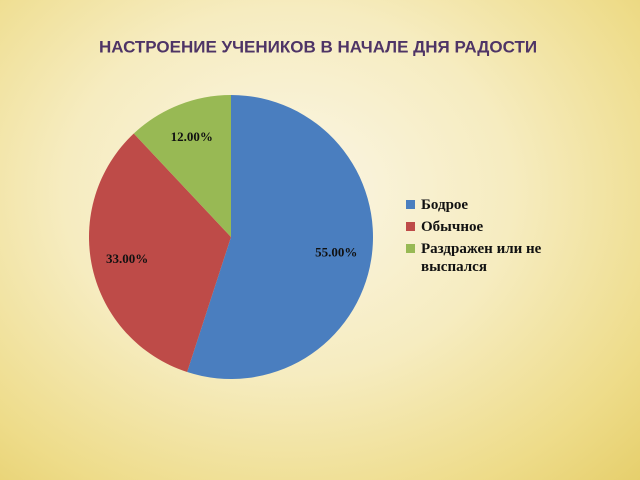 This screenshot has height=480, width=640. What do you see at coordinates (491, 227) in the screenshot?
I see `legend-item: Обычное` at bounding box center [491, 227].